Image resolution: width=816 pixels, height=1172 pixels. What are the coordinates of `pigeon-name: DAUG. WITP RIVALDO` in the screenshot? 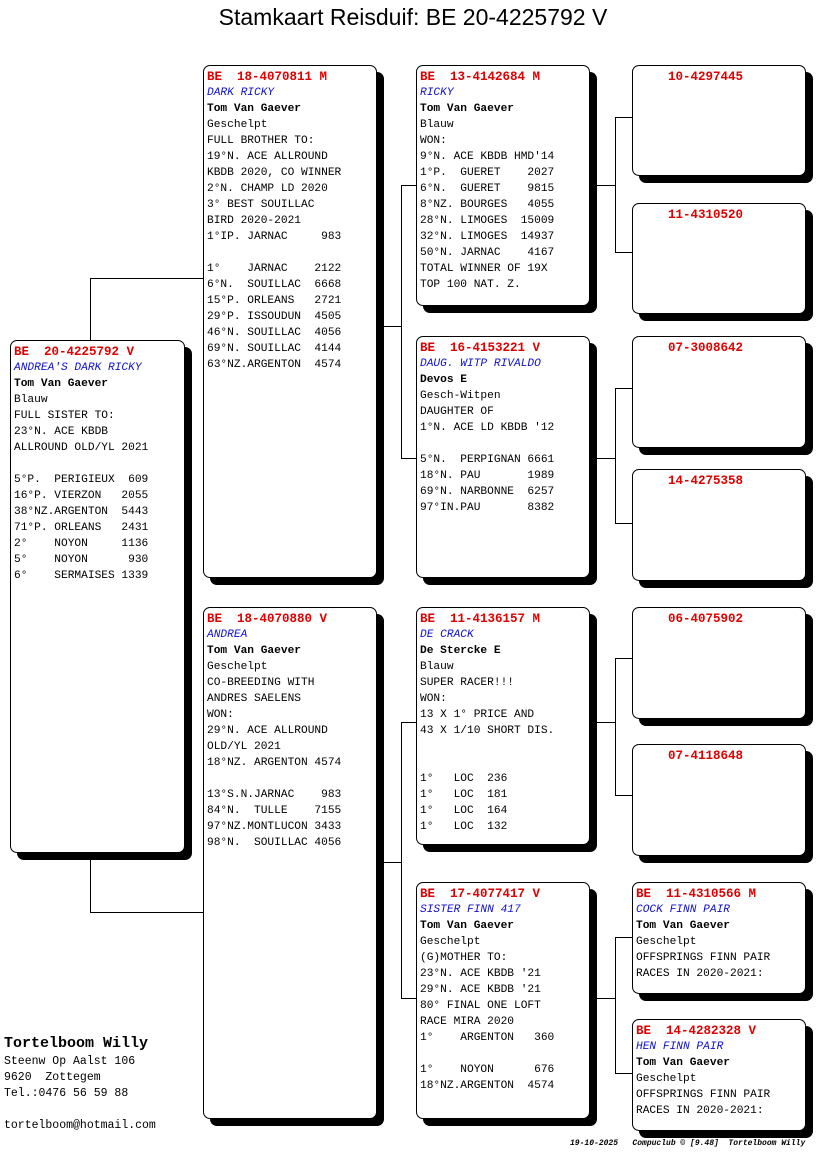 It's located at (480, 364).